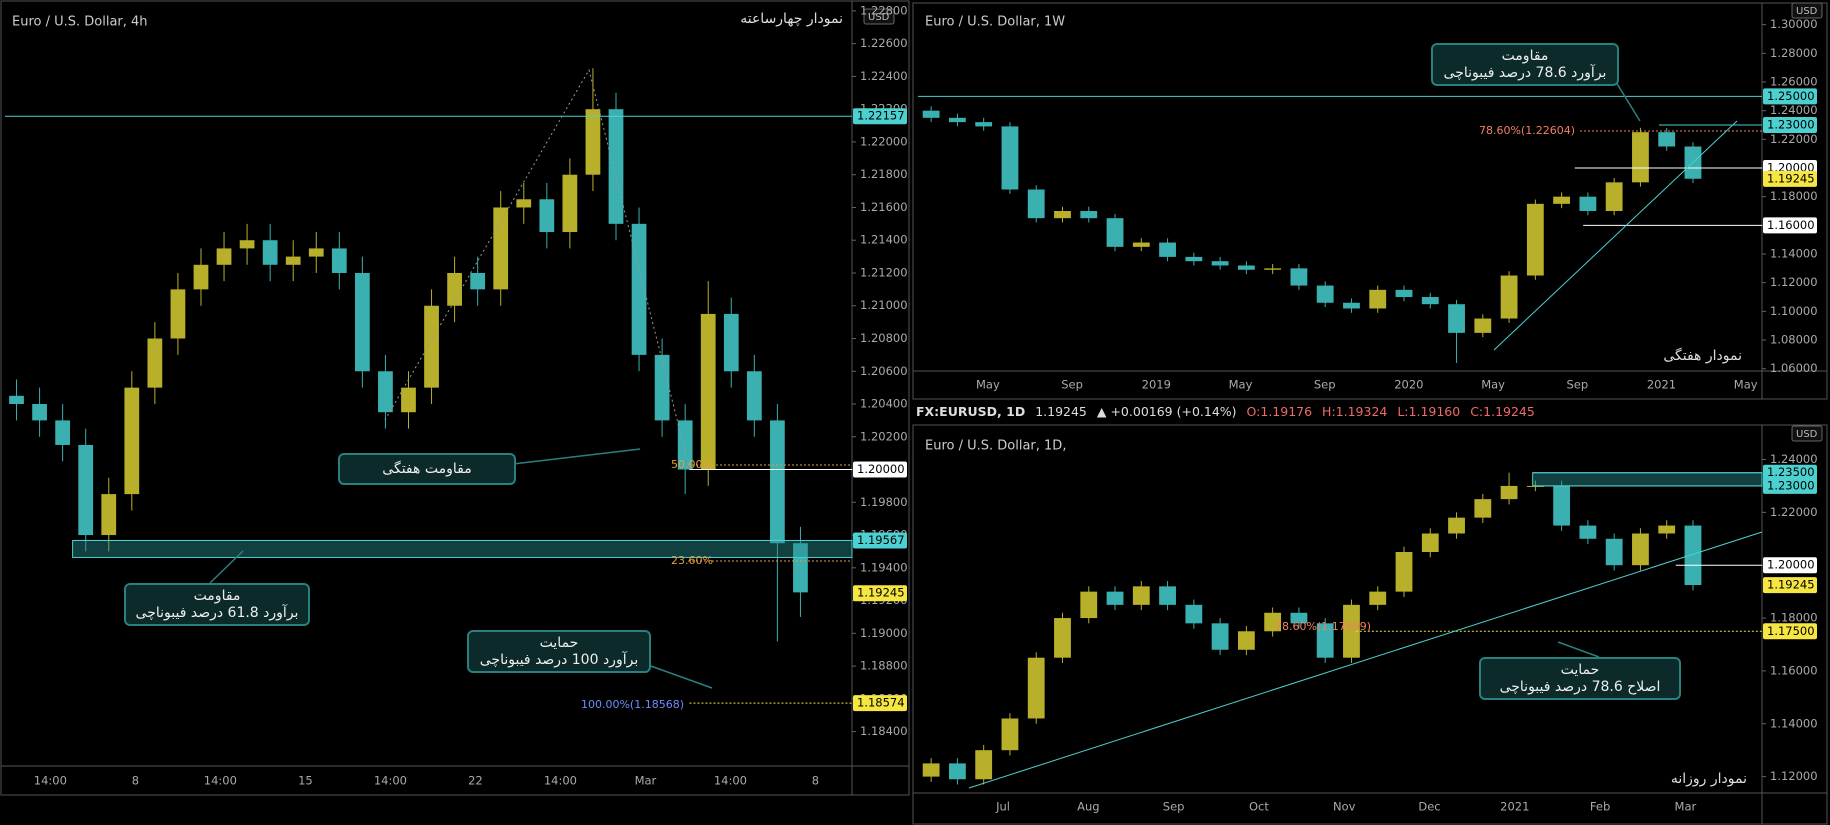 The width and height of the screenshot is (1830, 825). Describe the element at coordinates (1794, 81) in the screenshot. I see `y-tick-label: 1.26000` at that location.